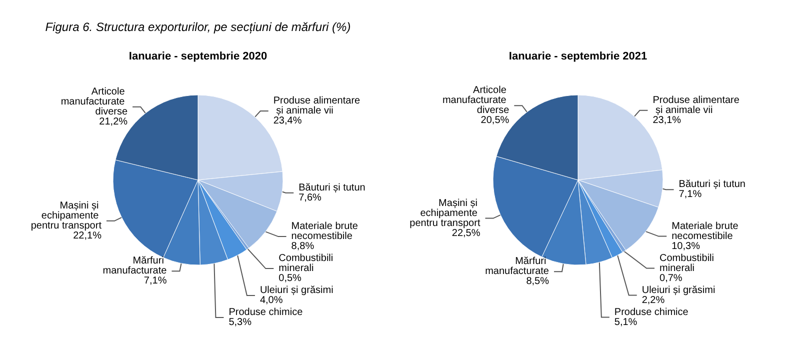 The width and height of the screenshot is (788, 339). Describe the element at coordinates (495, 120) in the screenshot. I see `data-label: 20,5%` at that location.